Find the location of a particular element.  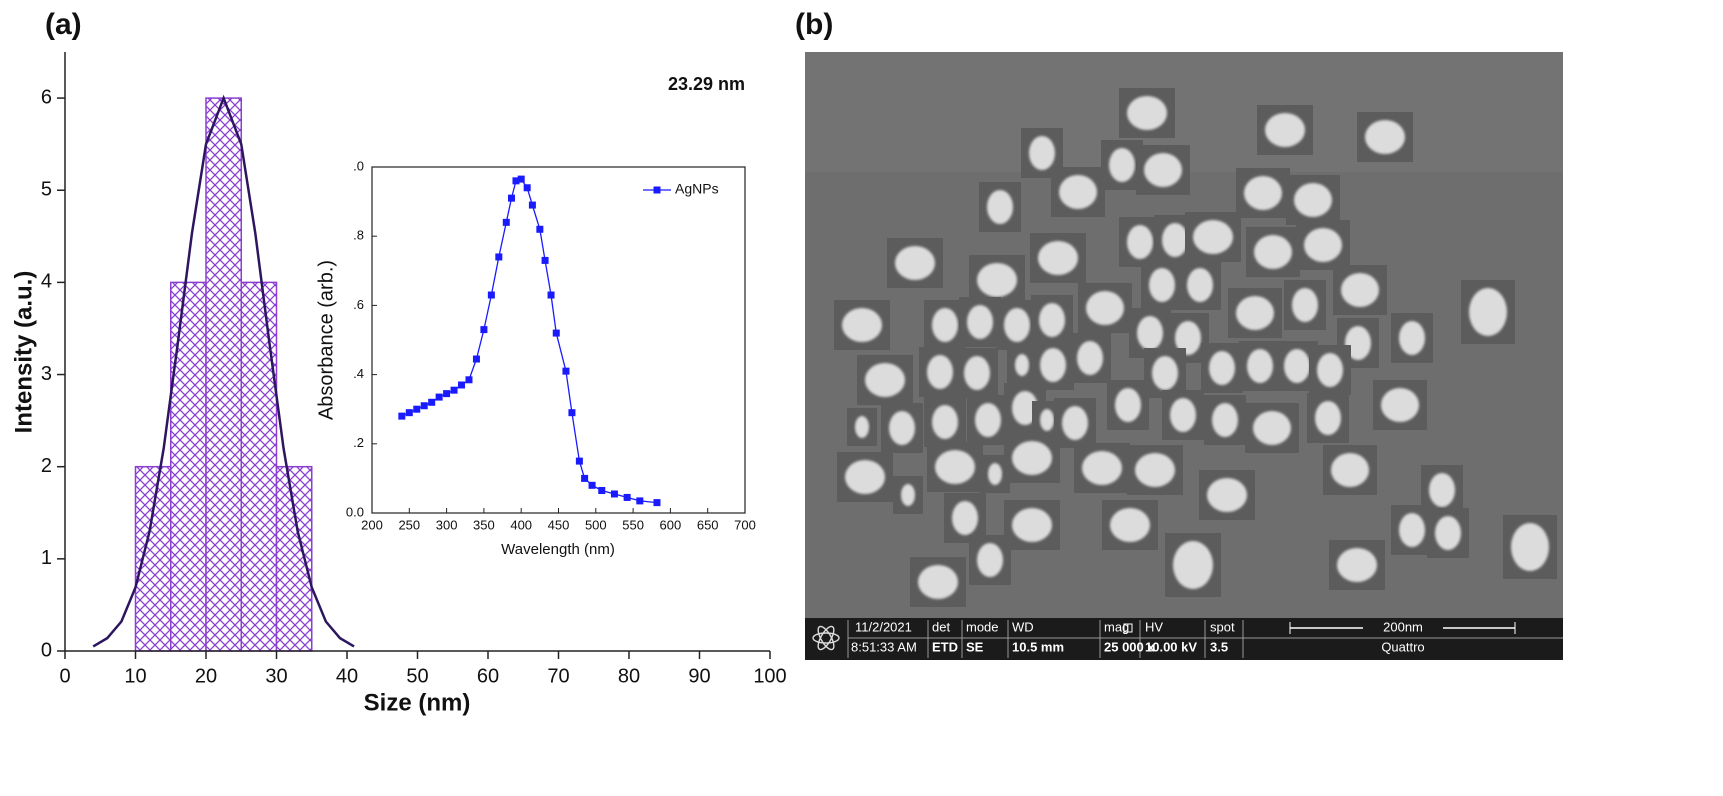

mag-icon is located at coordinates (1128, 628).